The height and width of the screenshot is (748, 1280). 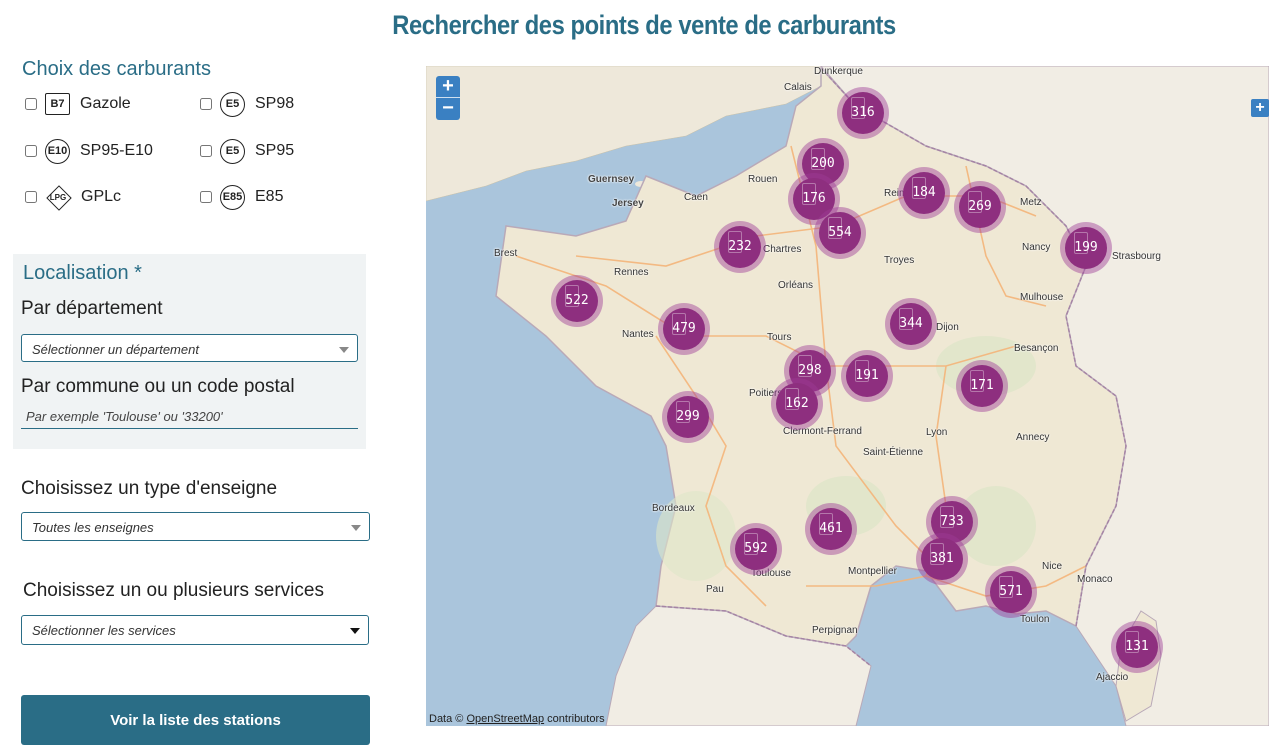 What do you see at coordinates (893, 452) in the screenshot?
I see `city-label: Saint-Étienne` at bounding box center [893, 452].